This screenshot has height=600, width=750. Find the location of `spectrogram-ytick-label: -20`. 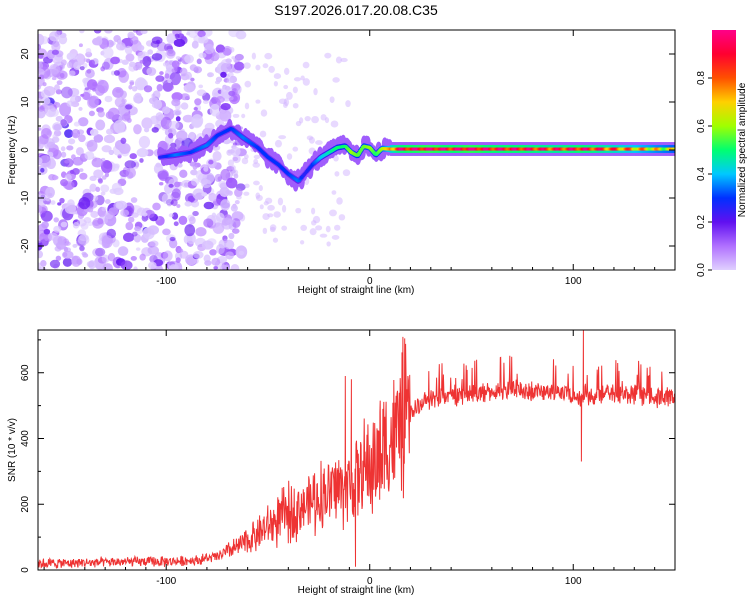

spectrogram-ytick-label: -20 is located at coordinates (25, 245).